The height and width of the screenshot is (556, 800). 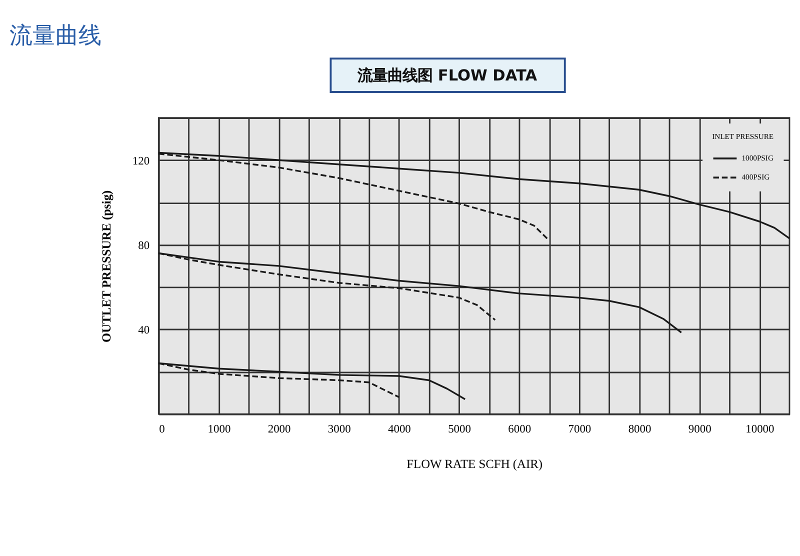 What do you see at coordinates (474, 464) in the screenshot?
I see `x-axis-title: FLOW RATE SCFH (AIR)` at bounding box center [474, 464].